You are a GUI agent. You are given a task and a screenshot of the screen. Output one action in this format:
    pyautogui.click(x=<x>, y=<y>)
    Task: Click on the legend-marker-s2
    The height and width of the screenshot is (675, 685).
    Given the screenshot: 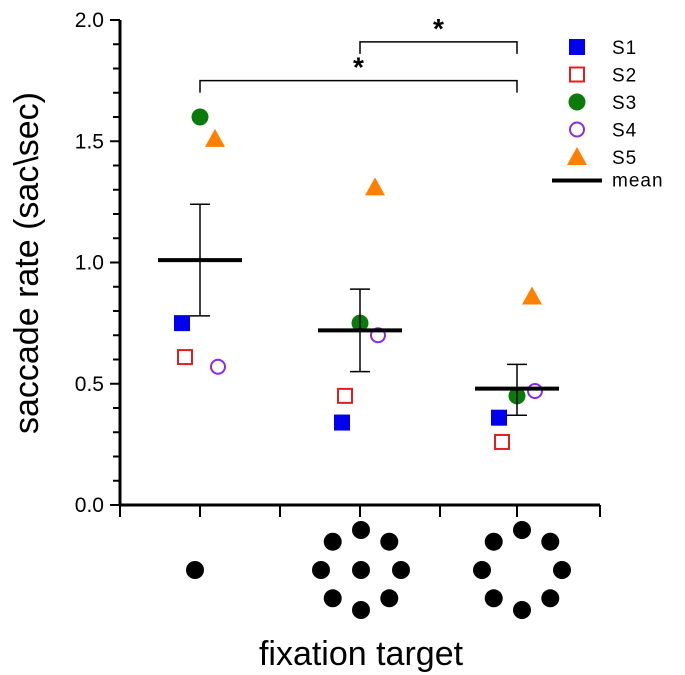 What is the action you would take?
    pyautogui.click(x=577, y=74)
    